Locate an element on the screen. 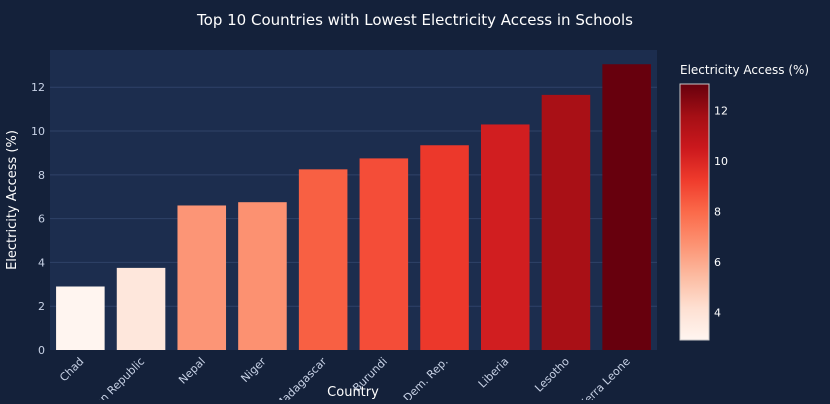 This screenshot has height=404, width=830. y-tick-label: 2 is located at coordinates (41, 306).